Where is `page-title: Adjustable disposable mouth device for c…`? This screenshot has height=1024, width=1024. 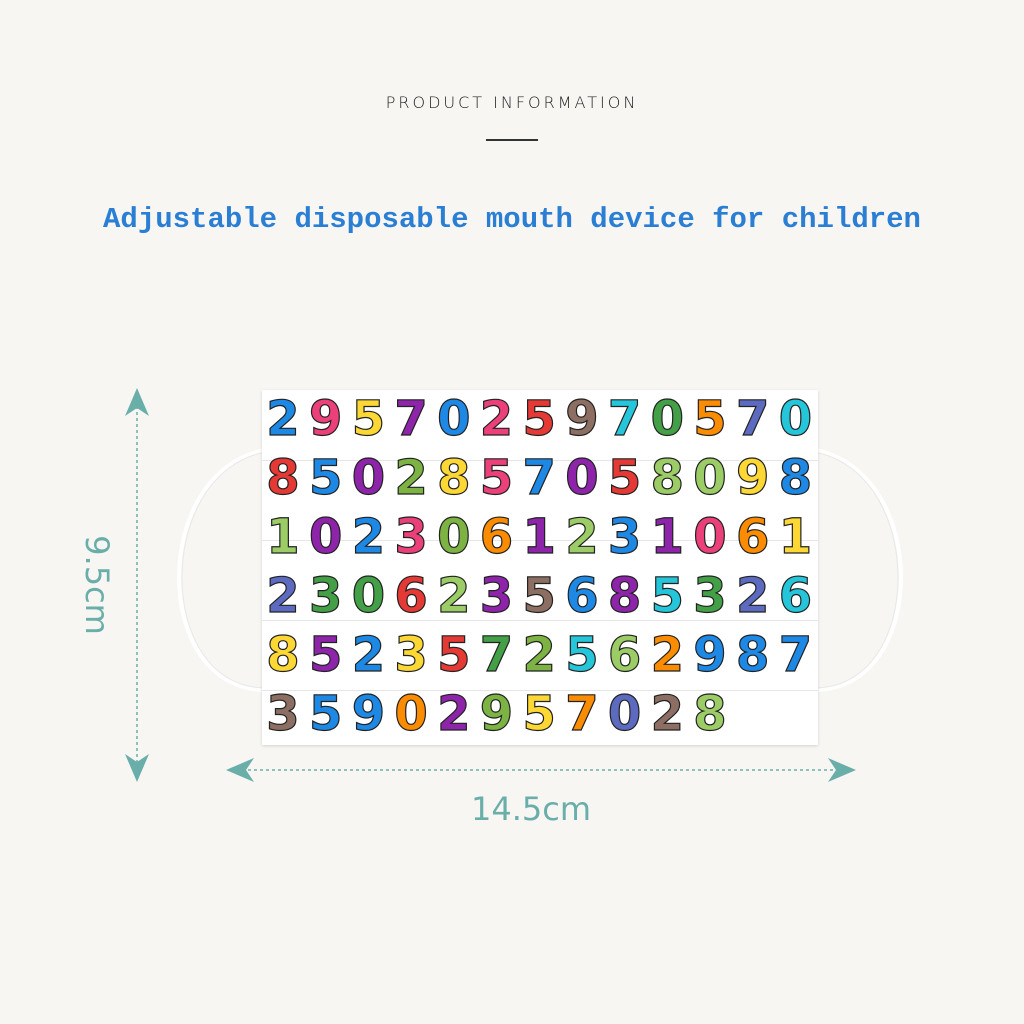
page-title: Adjustable disposable mouth device for c… is located at coordinates (512, 219).